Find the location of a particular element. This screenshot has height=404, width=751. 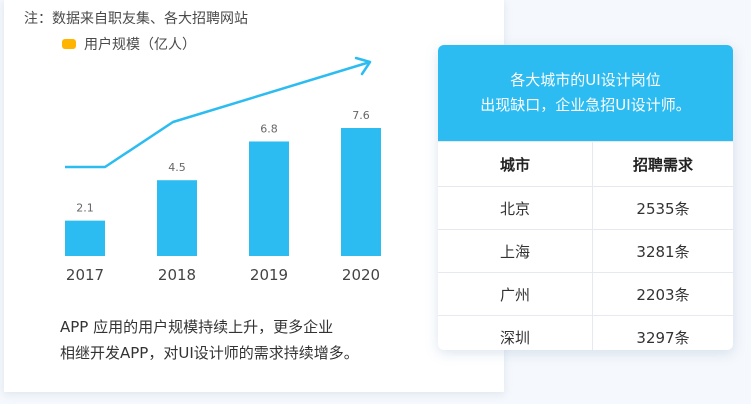

card-title-line-1: 各大城市的UI设计岗位 is located at coordinates (585, 80).